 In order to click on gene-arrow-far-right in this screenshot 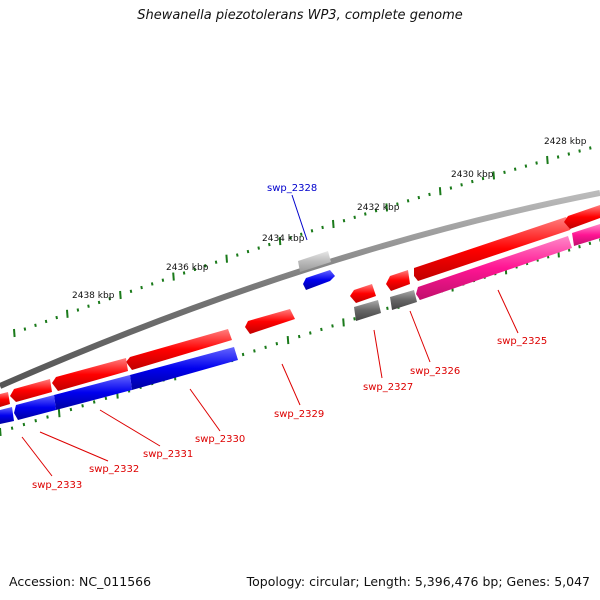, I will do `click(582, 217)`.